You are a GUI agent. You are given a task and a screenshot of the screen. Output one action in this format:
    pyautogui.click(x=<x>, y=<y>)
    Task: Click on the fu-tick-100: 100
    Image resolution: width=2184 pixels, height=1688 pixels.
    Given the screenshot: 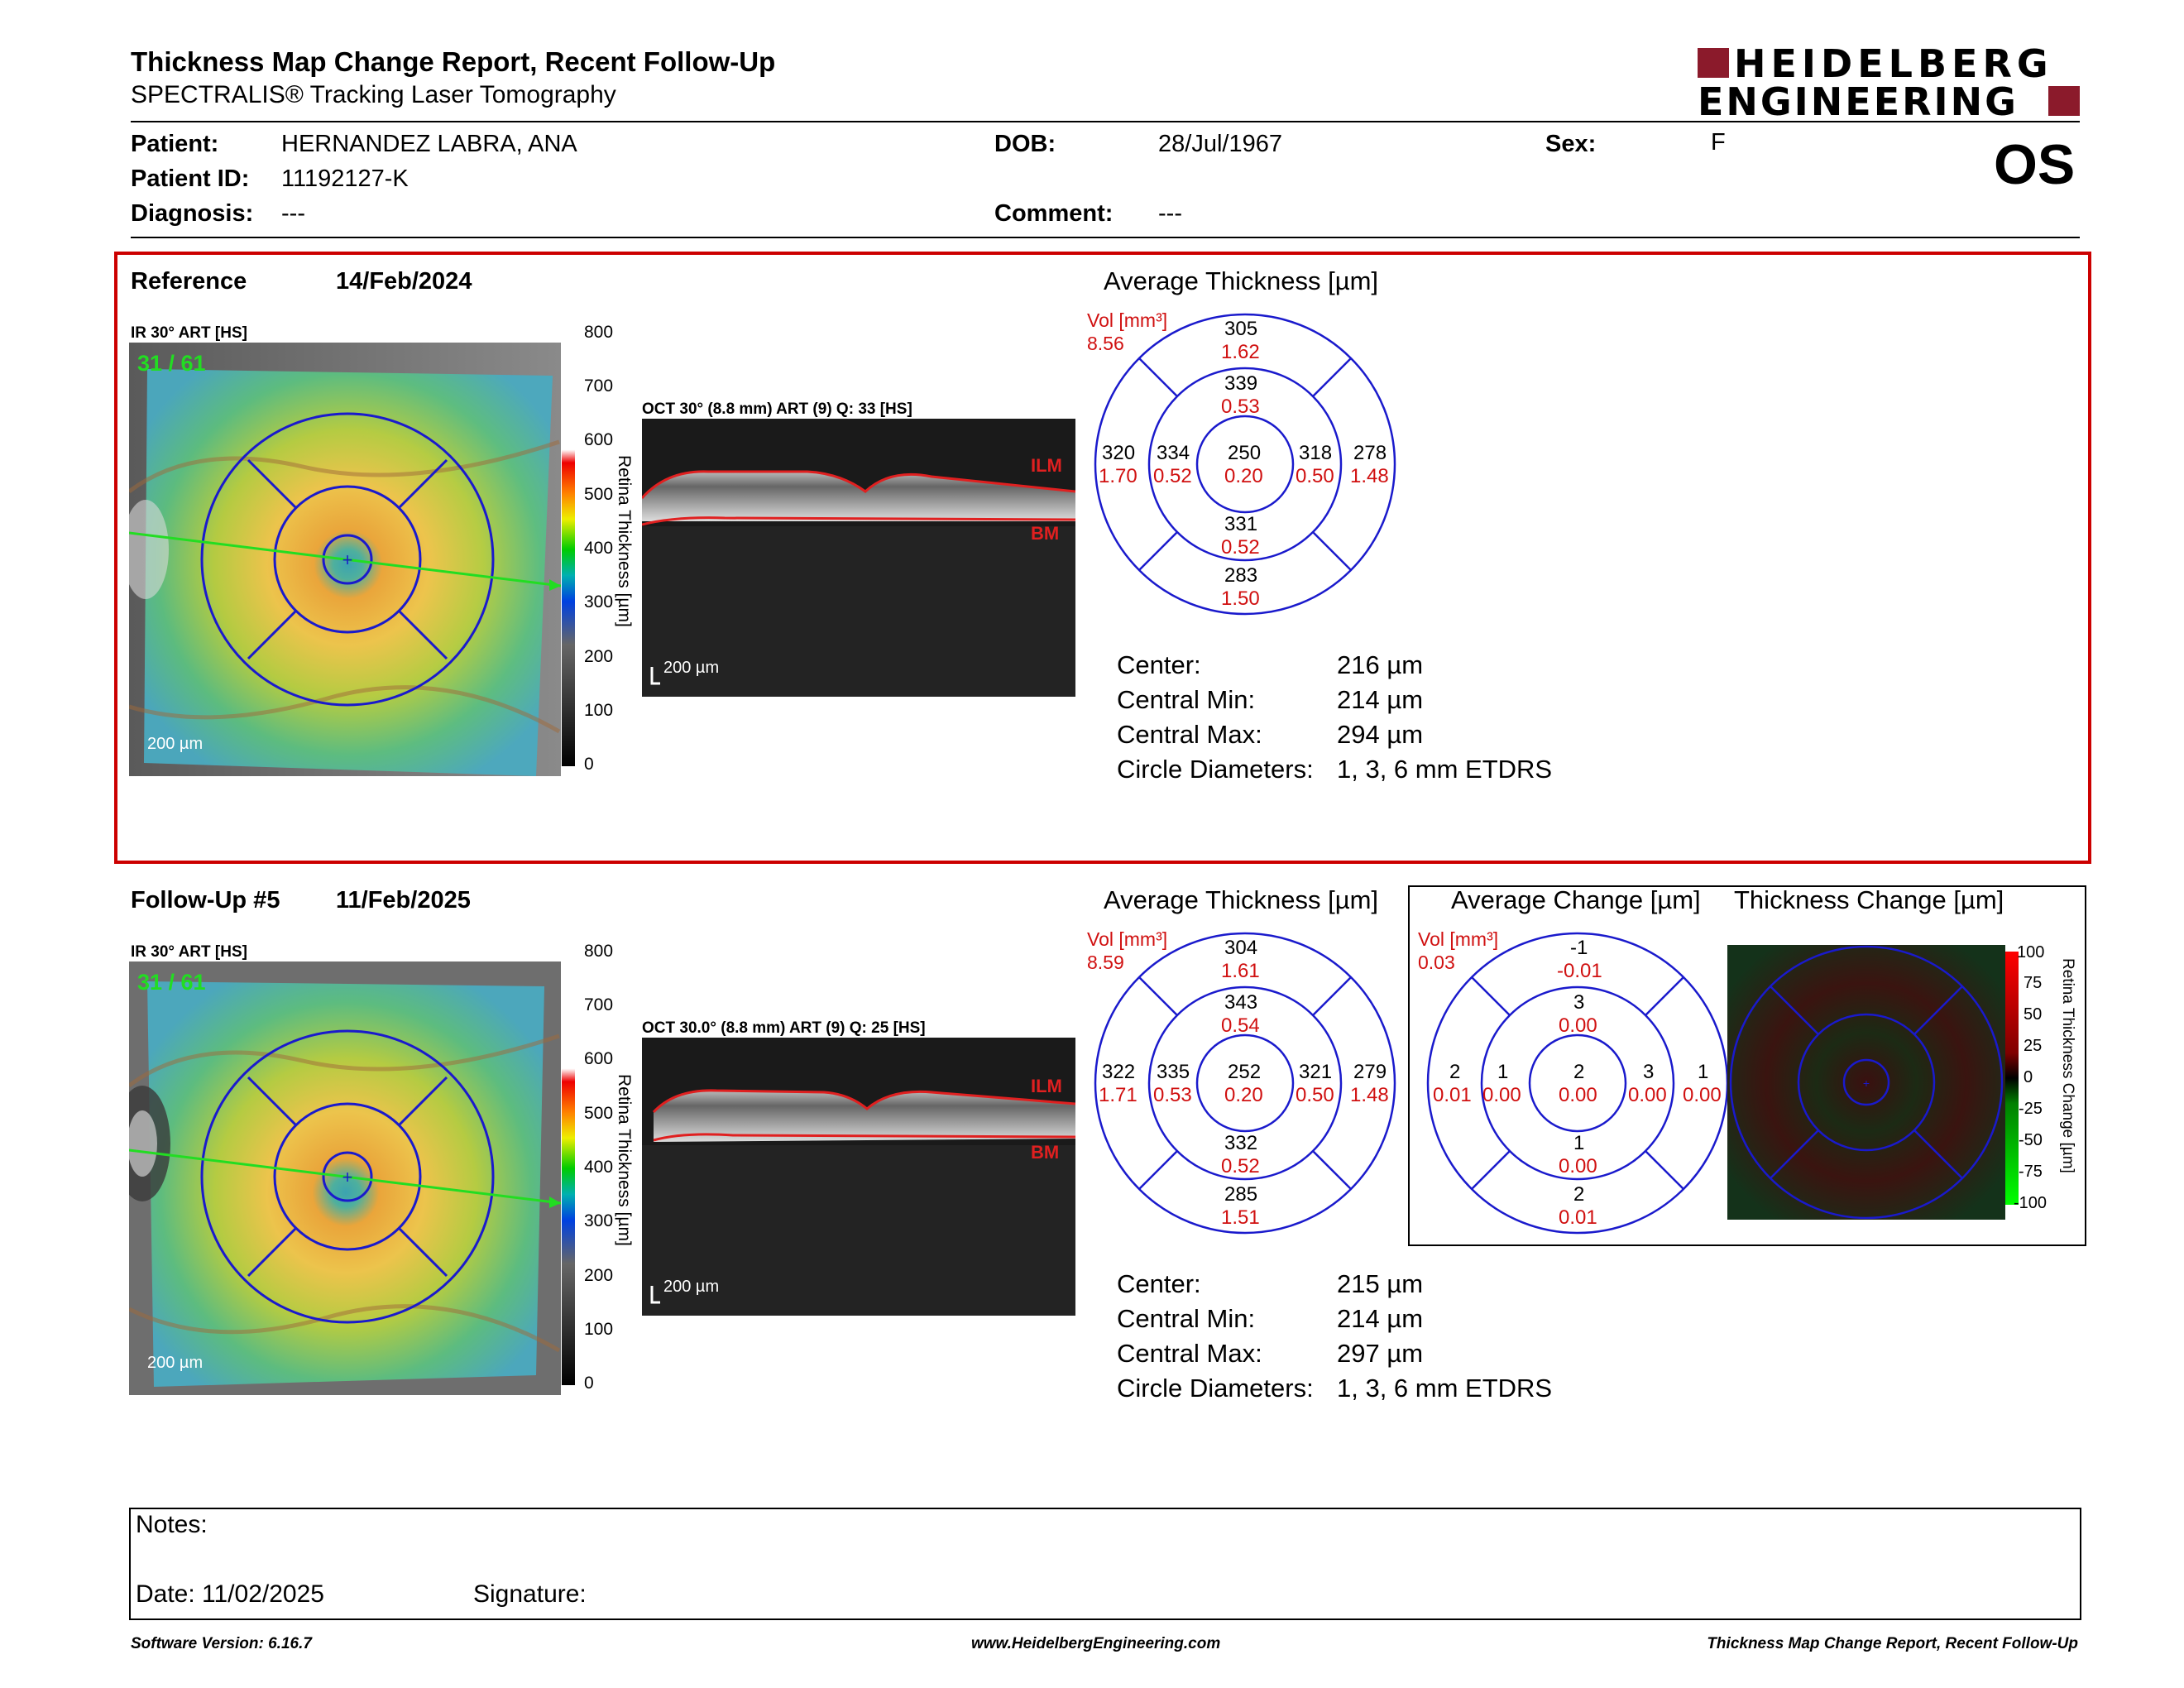 What is the action you would take?
    pyautogui.click(x=599, y=1329)
    